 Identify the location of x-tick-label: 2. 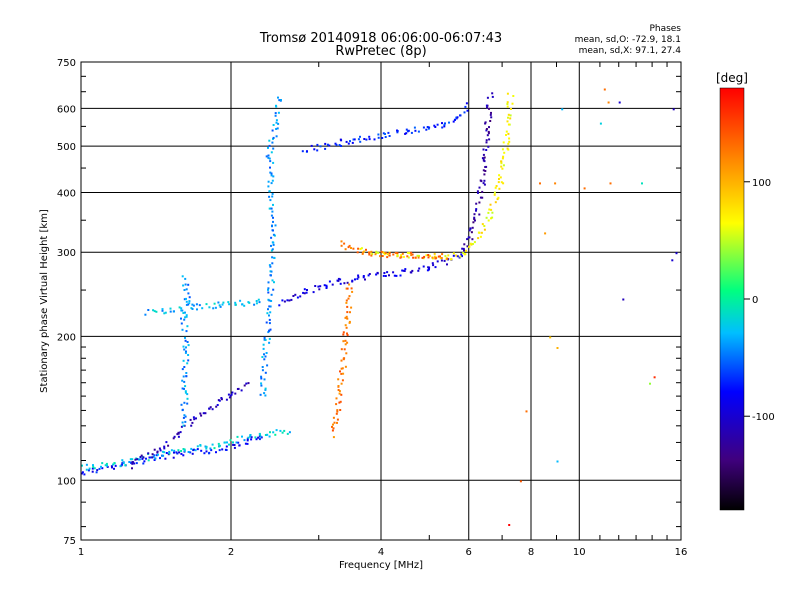
(231, 552).